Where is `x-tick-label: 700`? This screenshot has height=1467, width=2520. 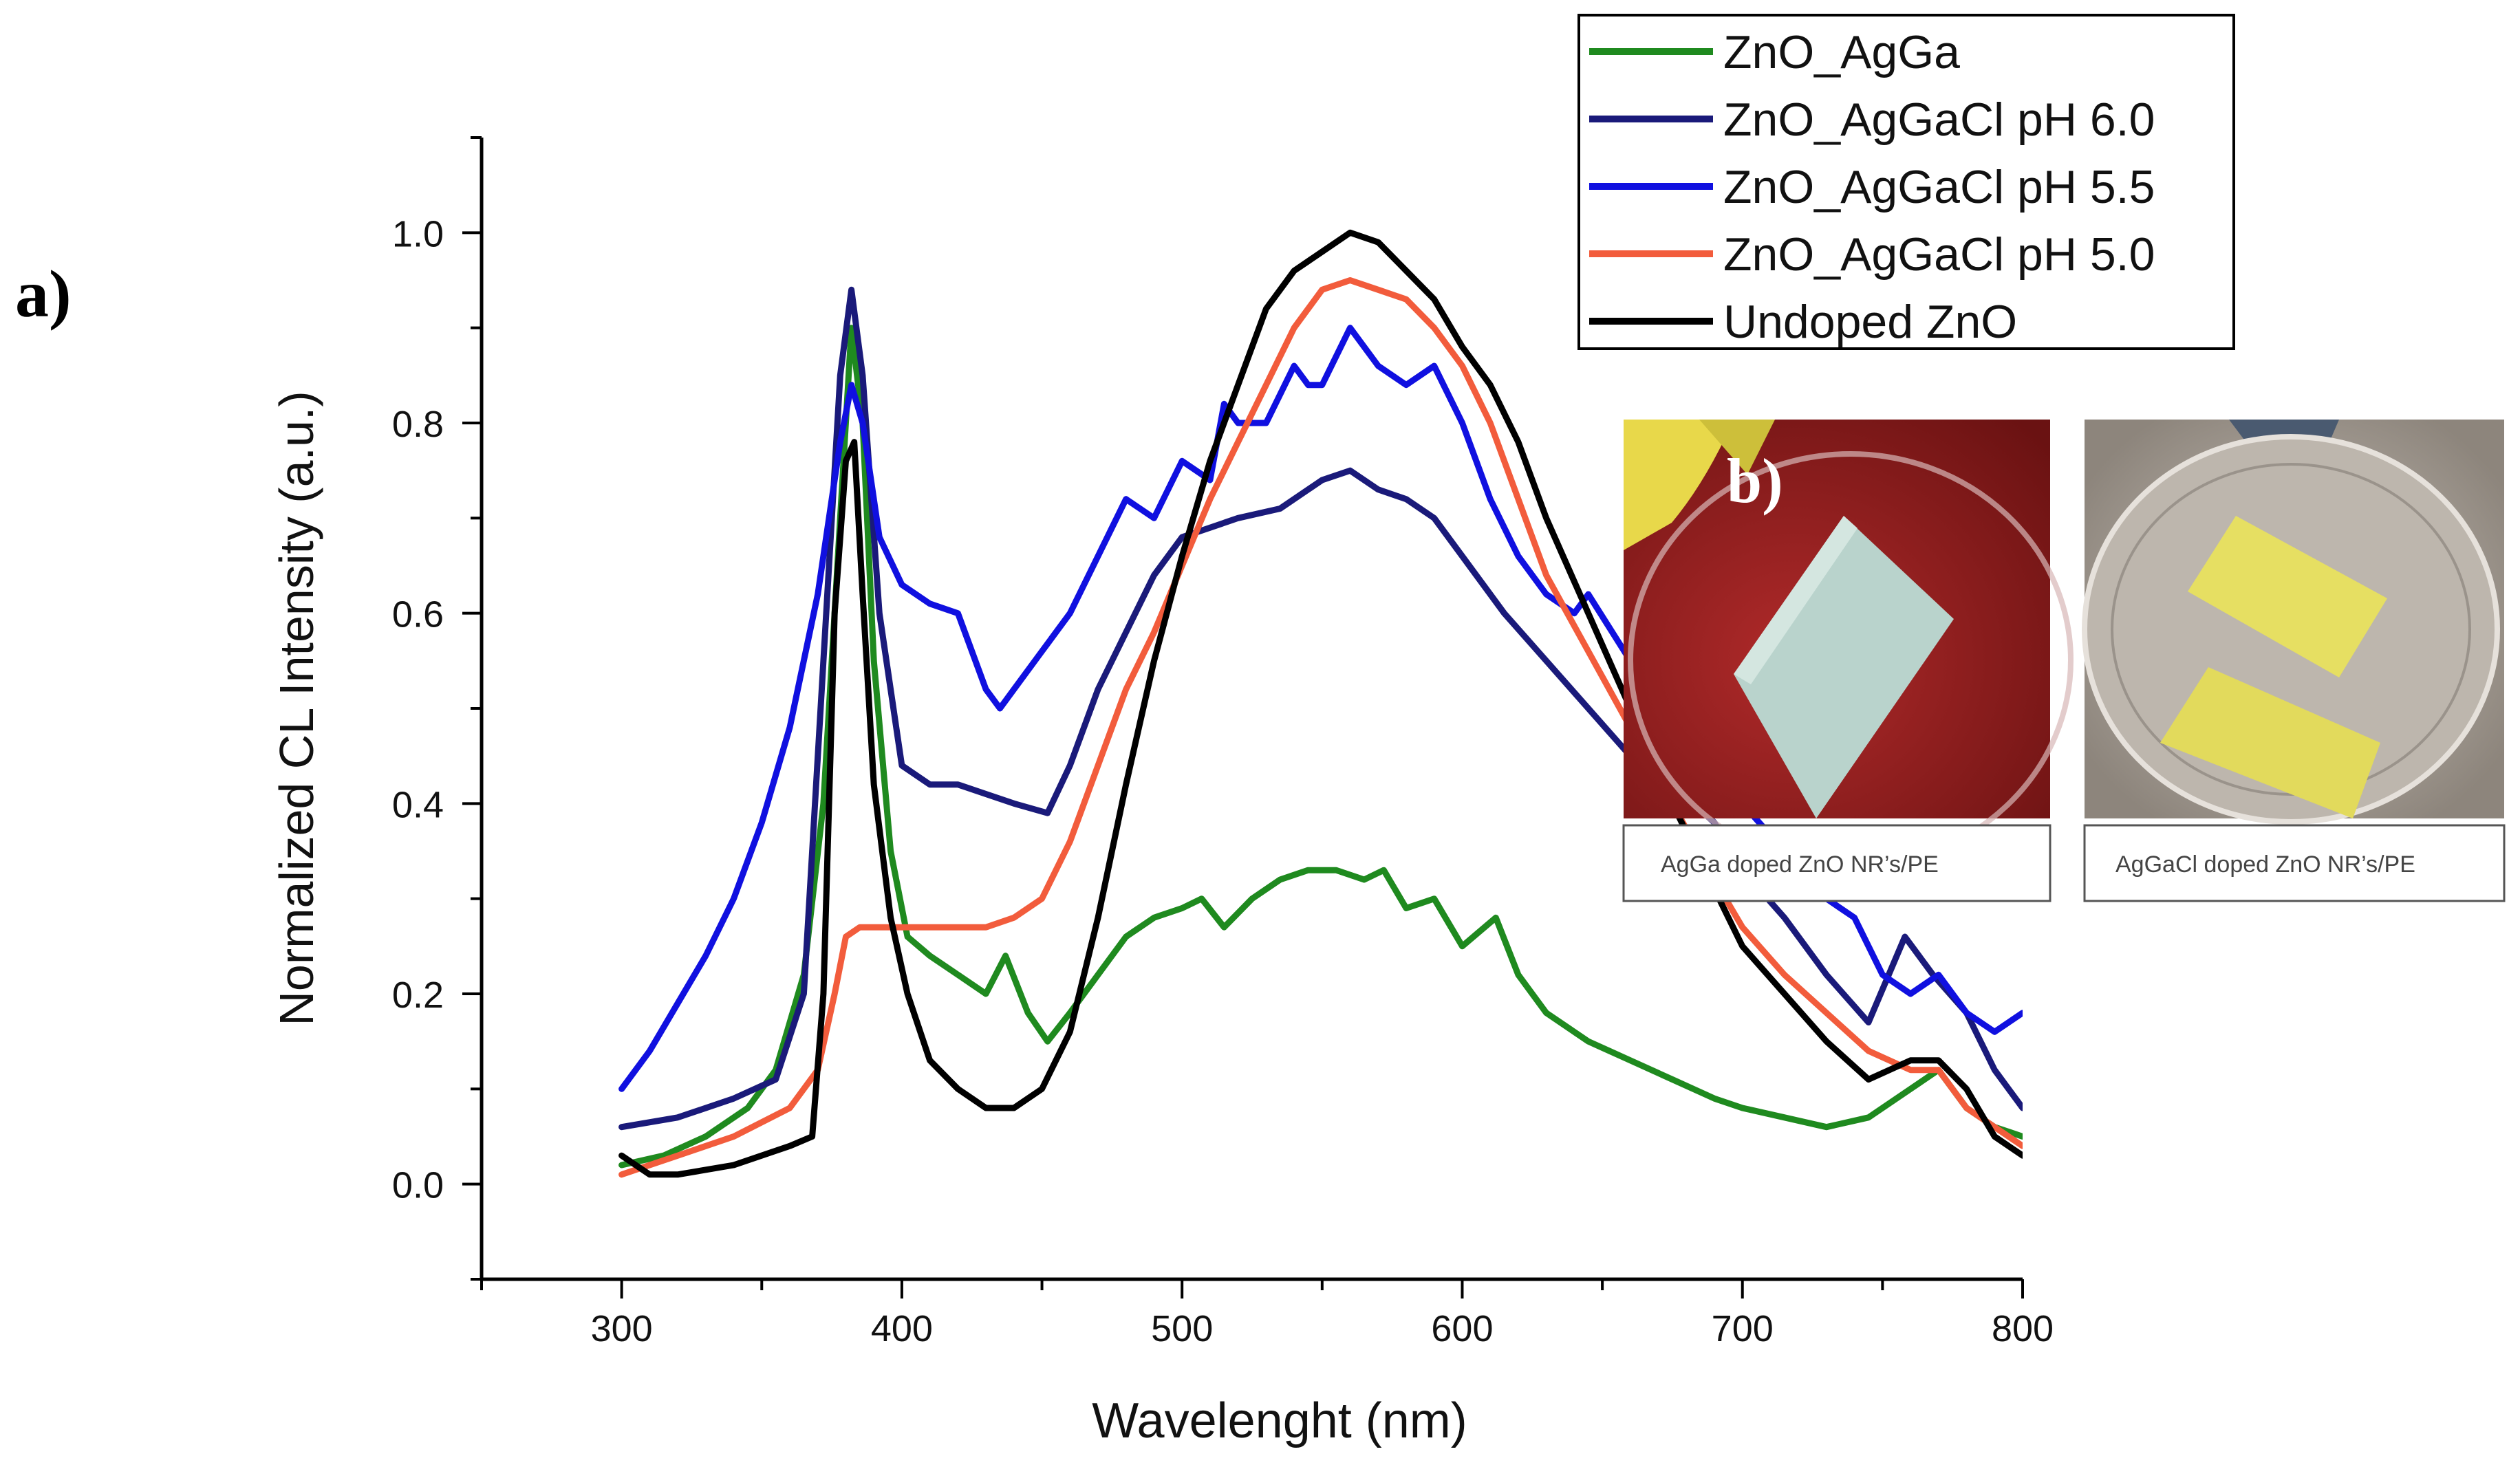 x-tick-label: 700 is located at coordinates (1743, 1329).